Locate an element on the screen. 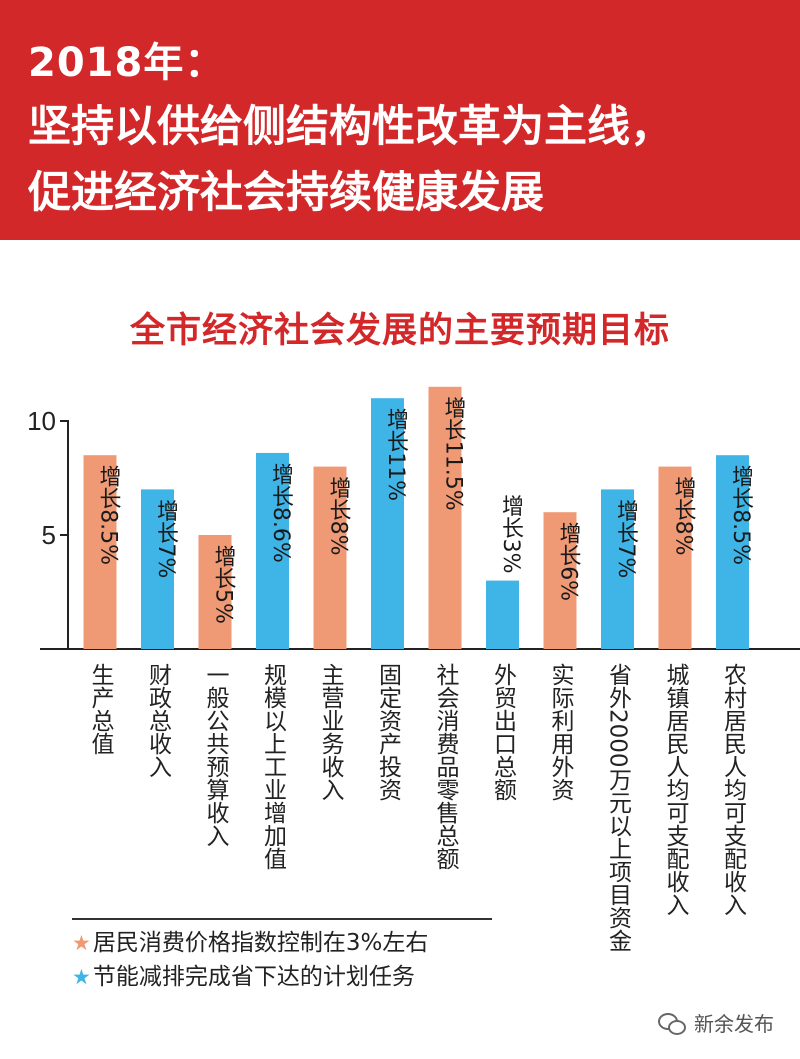 The width and height of the screenshot is (800, 1059). bar-value-label: 增长11% is located at coordinates (396, 454).